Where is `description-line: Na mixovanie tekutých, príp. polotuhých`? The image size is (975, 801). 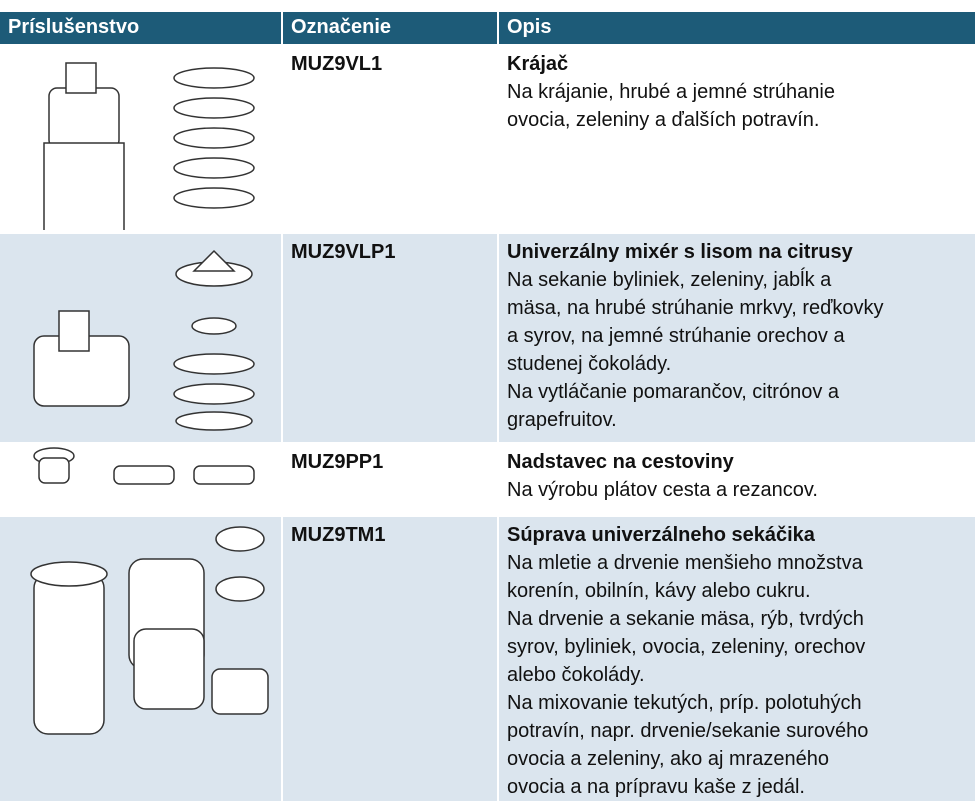
description-line: Na mixovanie tekutých, príp. polotuhých is located at coordinates (684, 703).